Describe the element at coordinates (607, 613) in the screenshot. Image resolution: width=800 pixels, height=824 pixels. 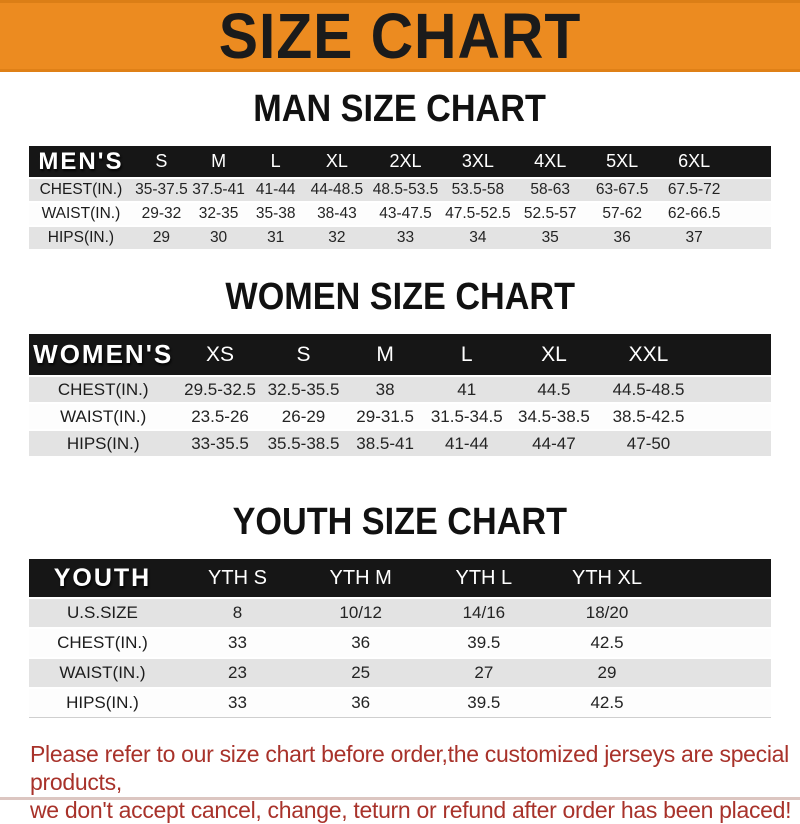
I see `size-value-cell: 18/20` at that location.